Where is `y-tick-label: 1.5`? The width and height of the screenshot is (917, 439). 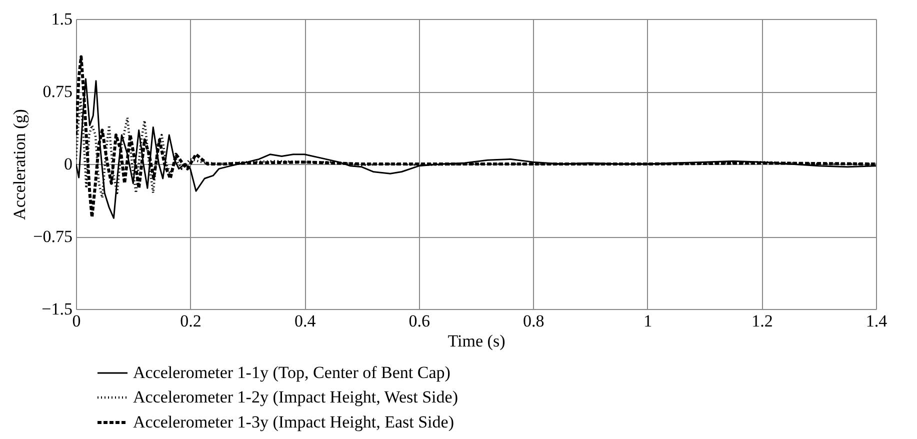 y-tick-label: 1.5 is located at coordinates (61, 19).